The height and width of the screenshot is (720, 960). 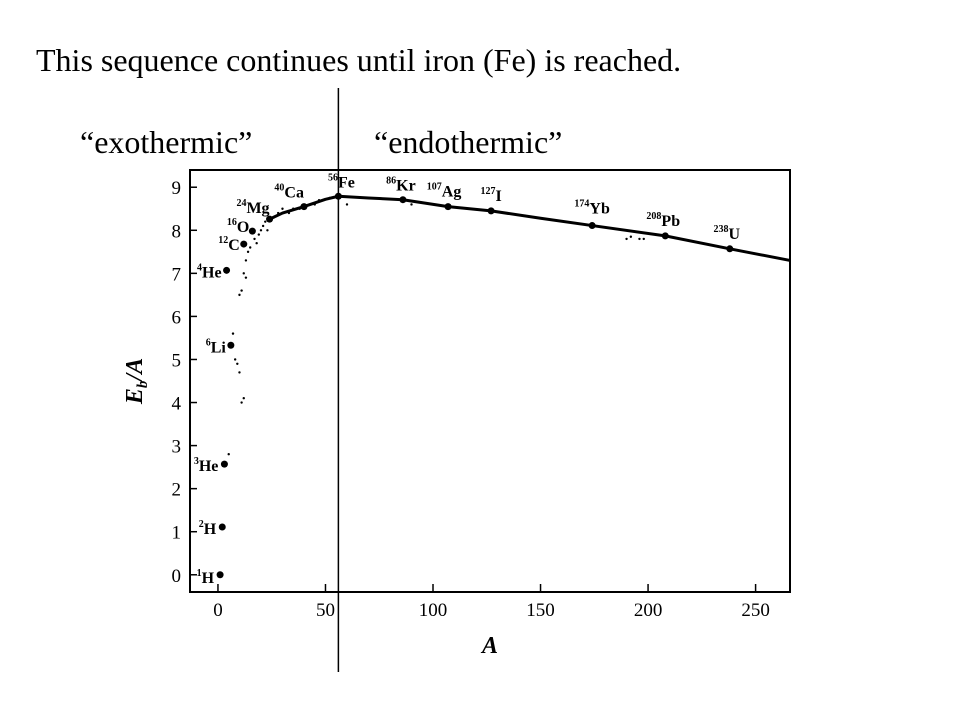 What do you see at coordinates (177, 404) in the screenshot?
I see `y-tick-label: 4` at bounding box center [177, 404].